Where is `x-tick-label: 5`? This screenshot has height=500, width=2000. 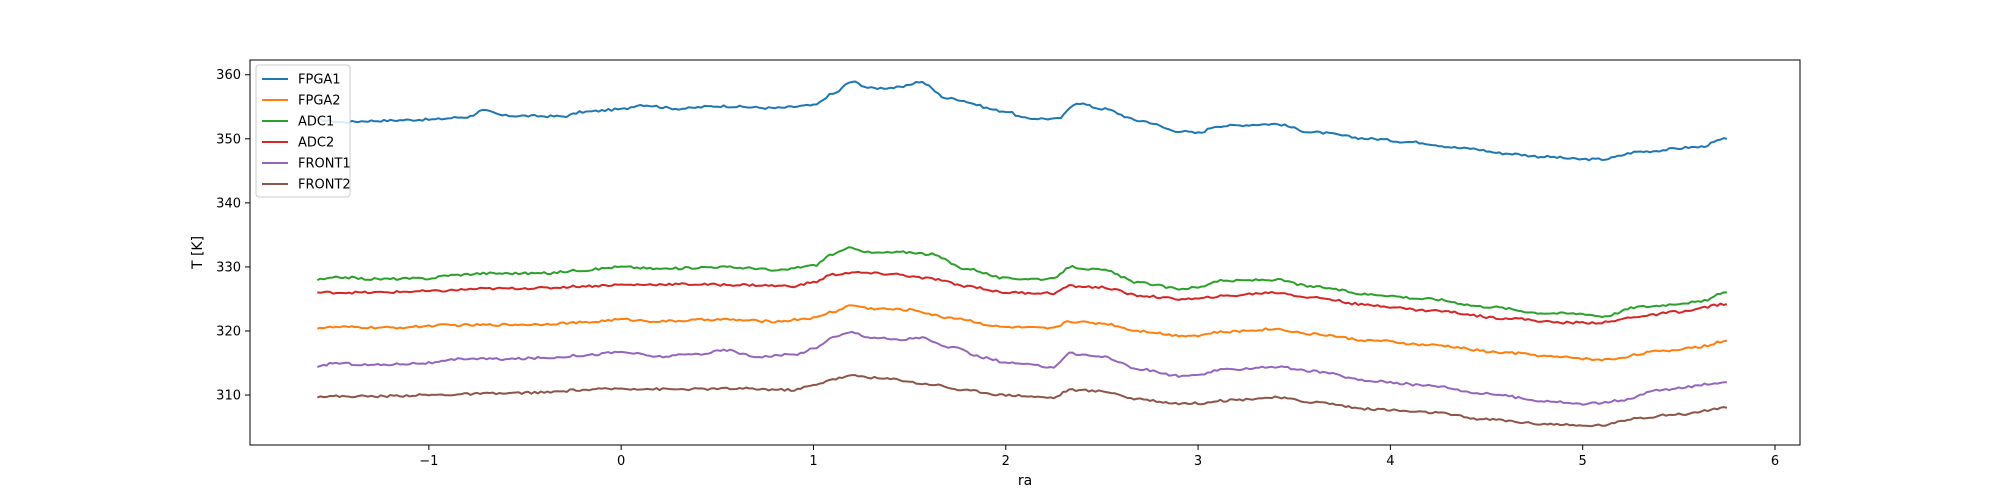
x-tick-label: 5 is located at coordinates (1583, 461).